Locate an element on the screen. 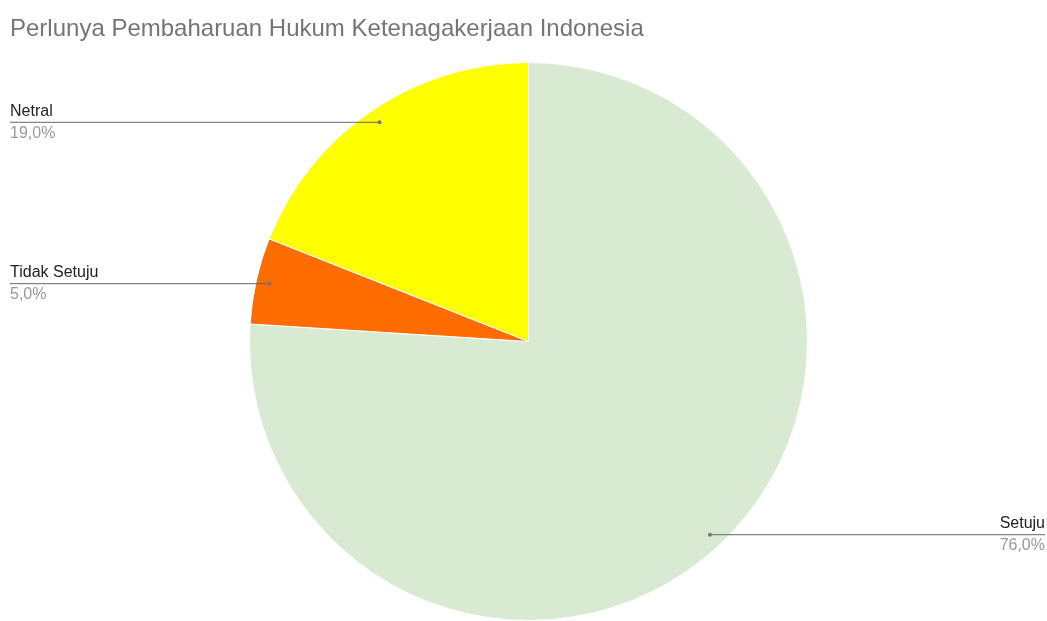 The height and width of the screenshot is (621, 1047). data-label: 5,0% is located at coordinates (28, 294).